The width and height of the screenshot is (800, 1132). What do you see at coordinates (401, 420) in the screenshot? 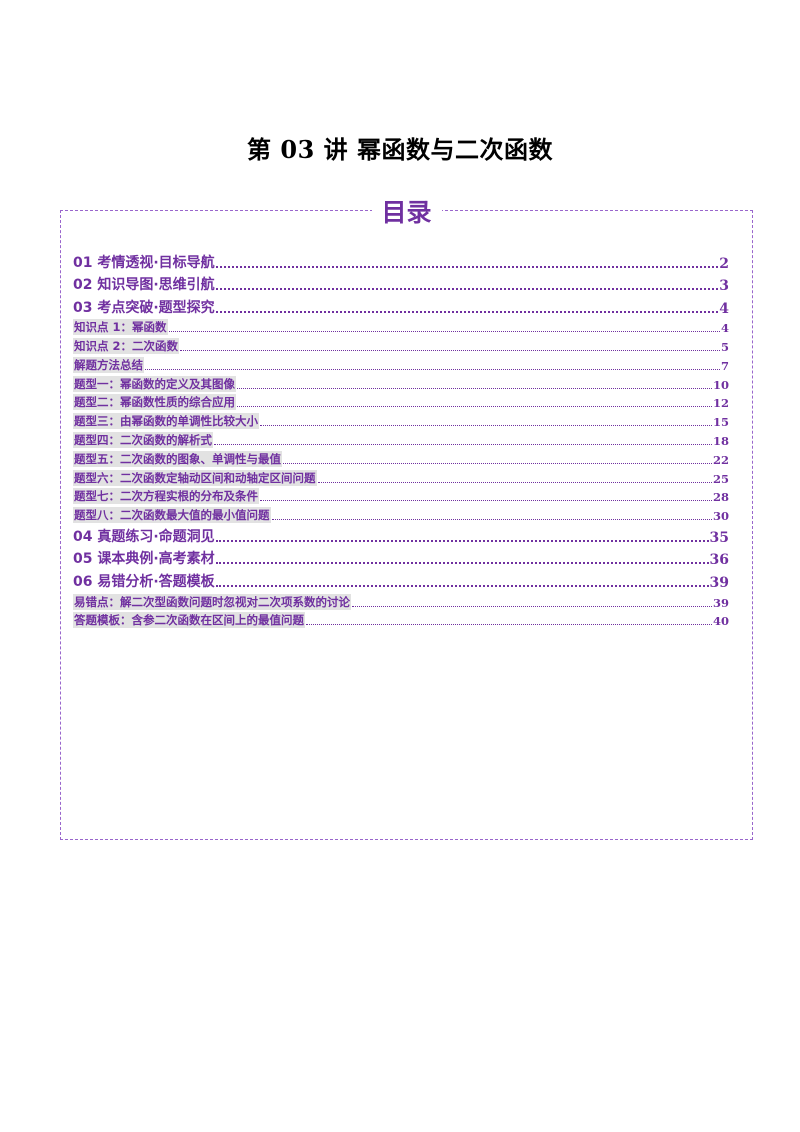
I see `toc-subsection-link: 题型三：由幂函数的单调性比较大小 15` at bounding box center [401, 420].